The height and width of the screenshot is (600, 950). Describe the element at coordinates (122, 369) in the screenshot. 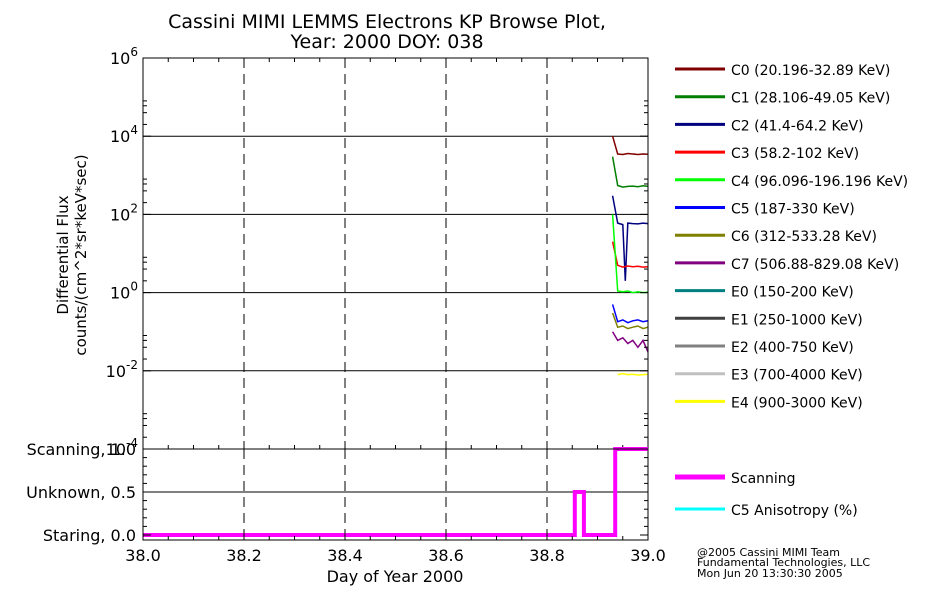

I see `flux-tick-label: 10⁻²` at that location.